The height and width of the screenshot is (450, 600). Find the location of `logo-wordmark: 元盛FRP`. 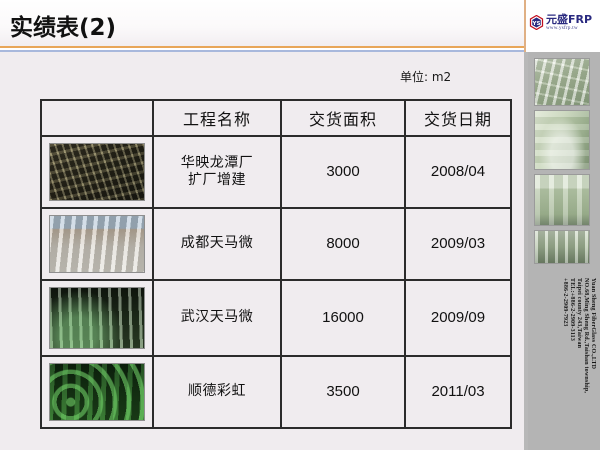

logo-wordmark: 元盛FRP is located at coordinates (569, 19).